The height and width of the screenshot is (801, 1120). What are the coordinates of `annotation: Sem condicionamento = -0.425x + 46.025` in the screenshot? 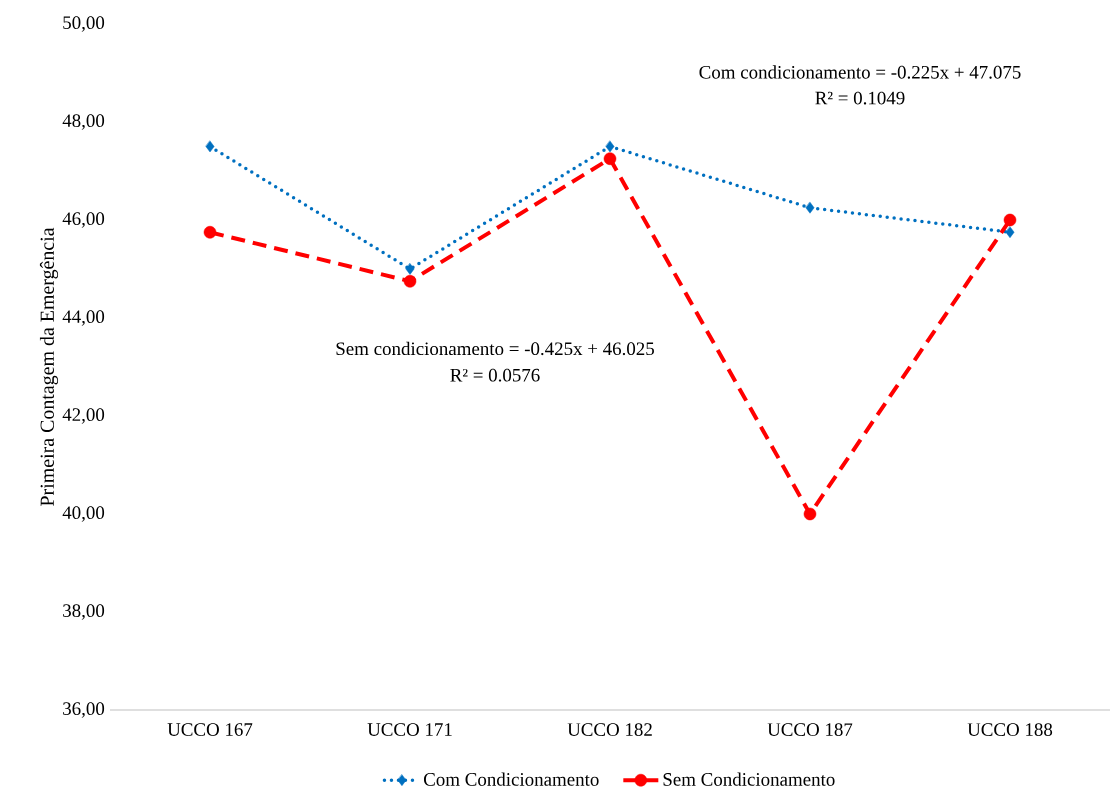 It's located at (495, 348).